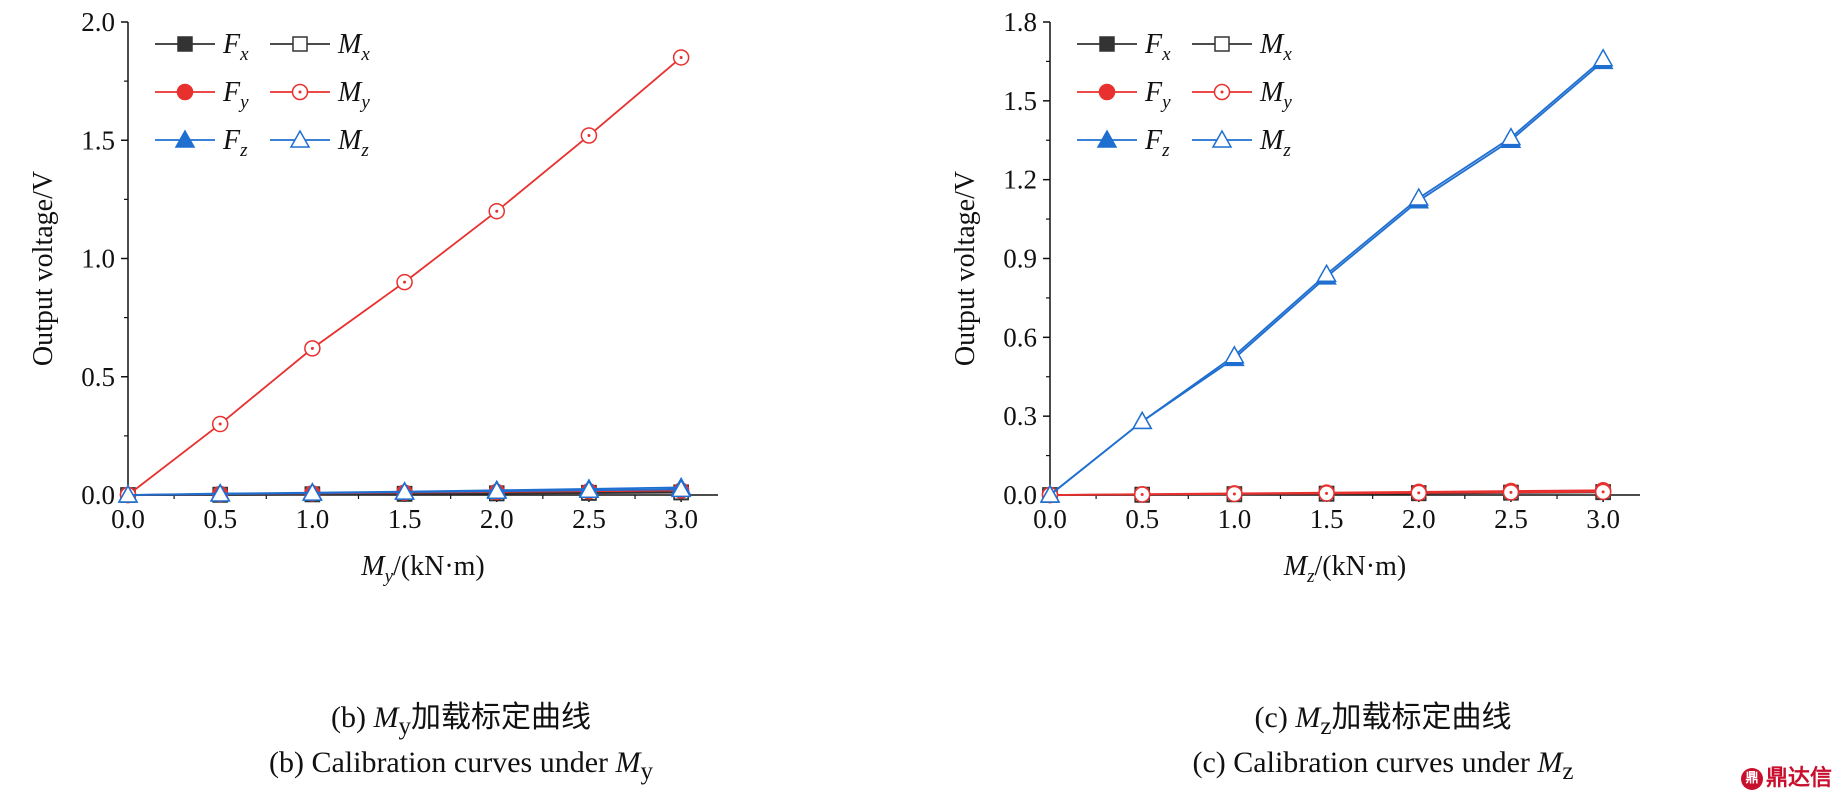  What do you see at coordinates (1308, 717) in the screenshot?
I see `caption-c-cn-symbol: M` at bounding box center [1308, 717].